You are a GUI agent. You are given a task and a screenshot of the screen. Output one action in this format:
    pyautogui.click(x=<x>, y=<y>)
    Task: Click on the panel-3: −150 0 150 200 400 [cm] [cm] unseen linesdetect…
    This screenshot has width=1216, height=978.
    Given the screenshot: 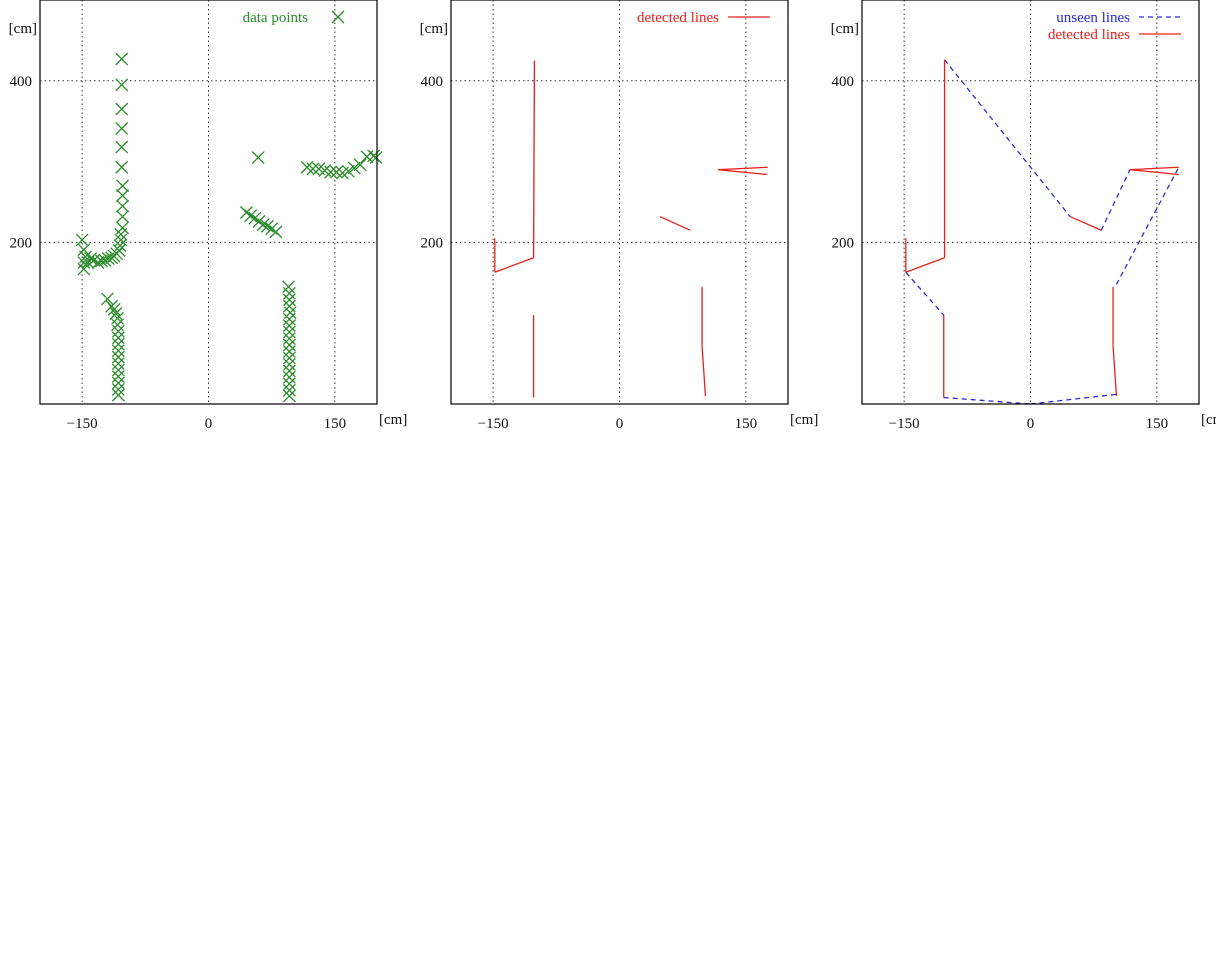 What is the action you would take?
    pyautogui.click(x=1023, y=216)
    